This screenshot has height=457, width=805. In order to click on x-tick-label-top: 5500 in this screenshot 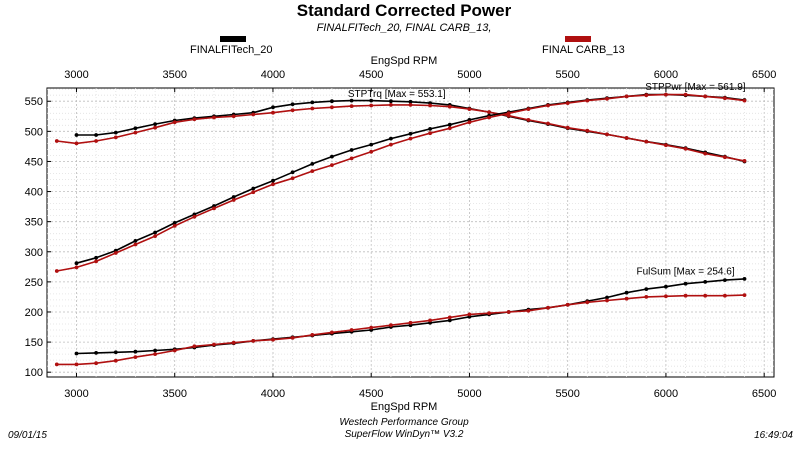, I will do `click(567, 75)`.